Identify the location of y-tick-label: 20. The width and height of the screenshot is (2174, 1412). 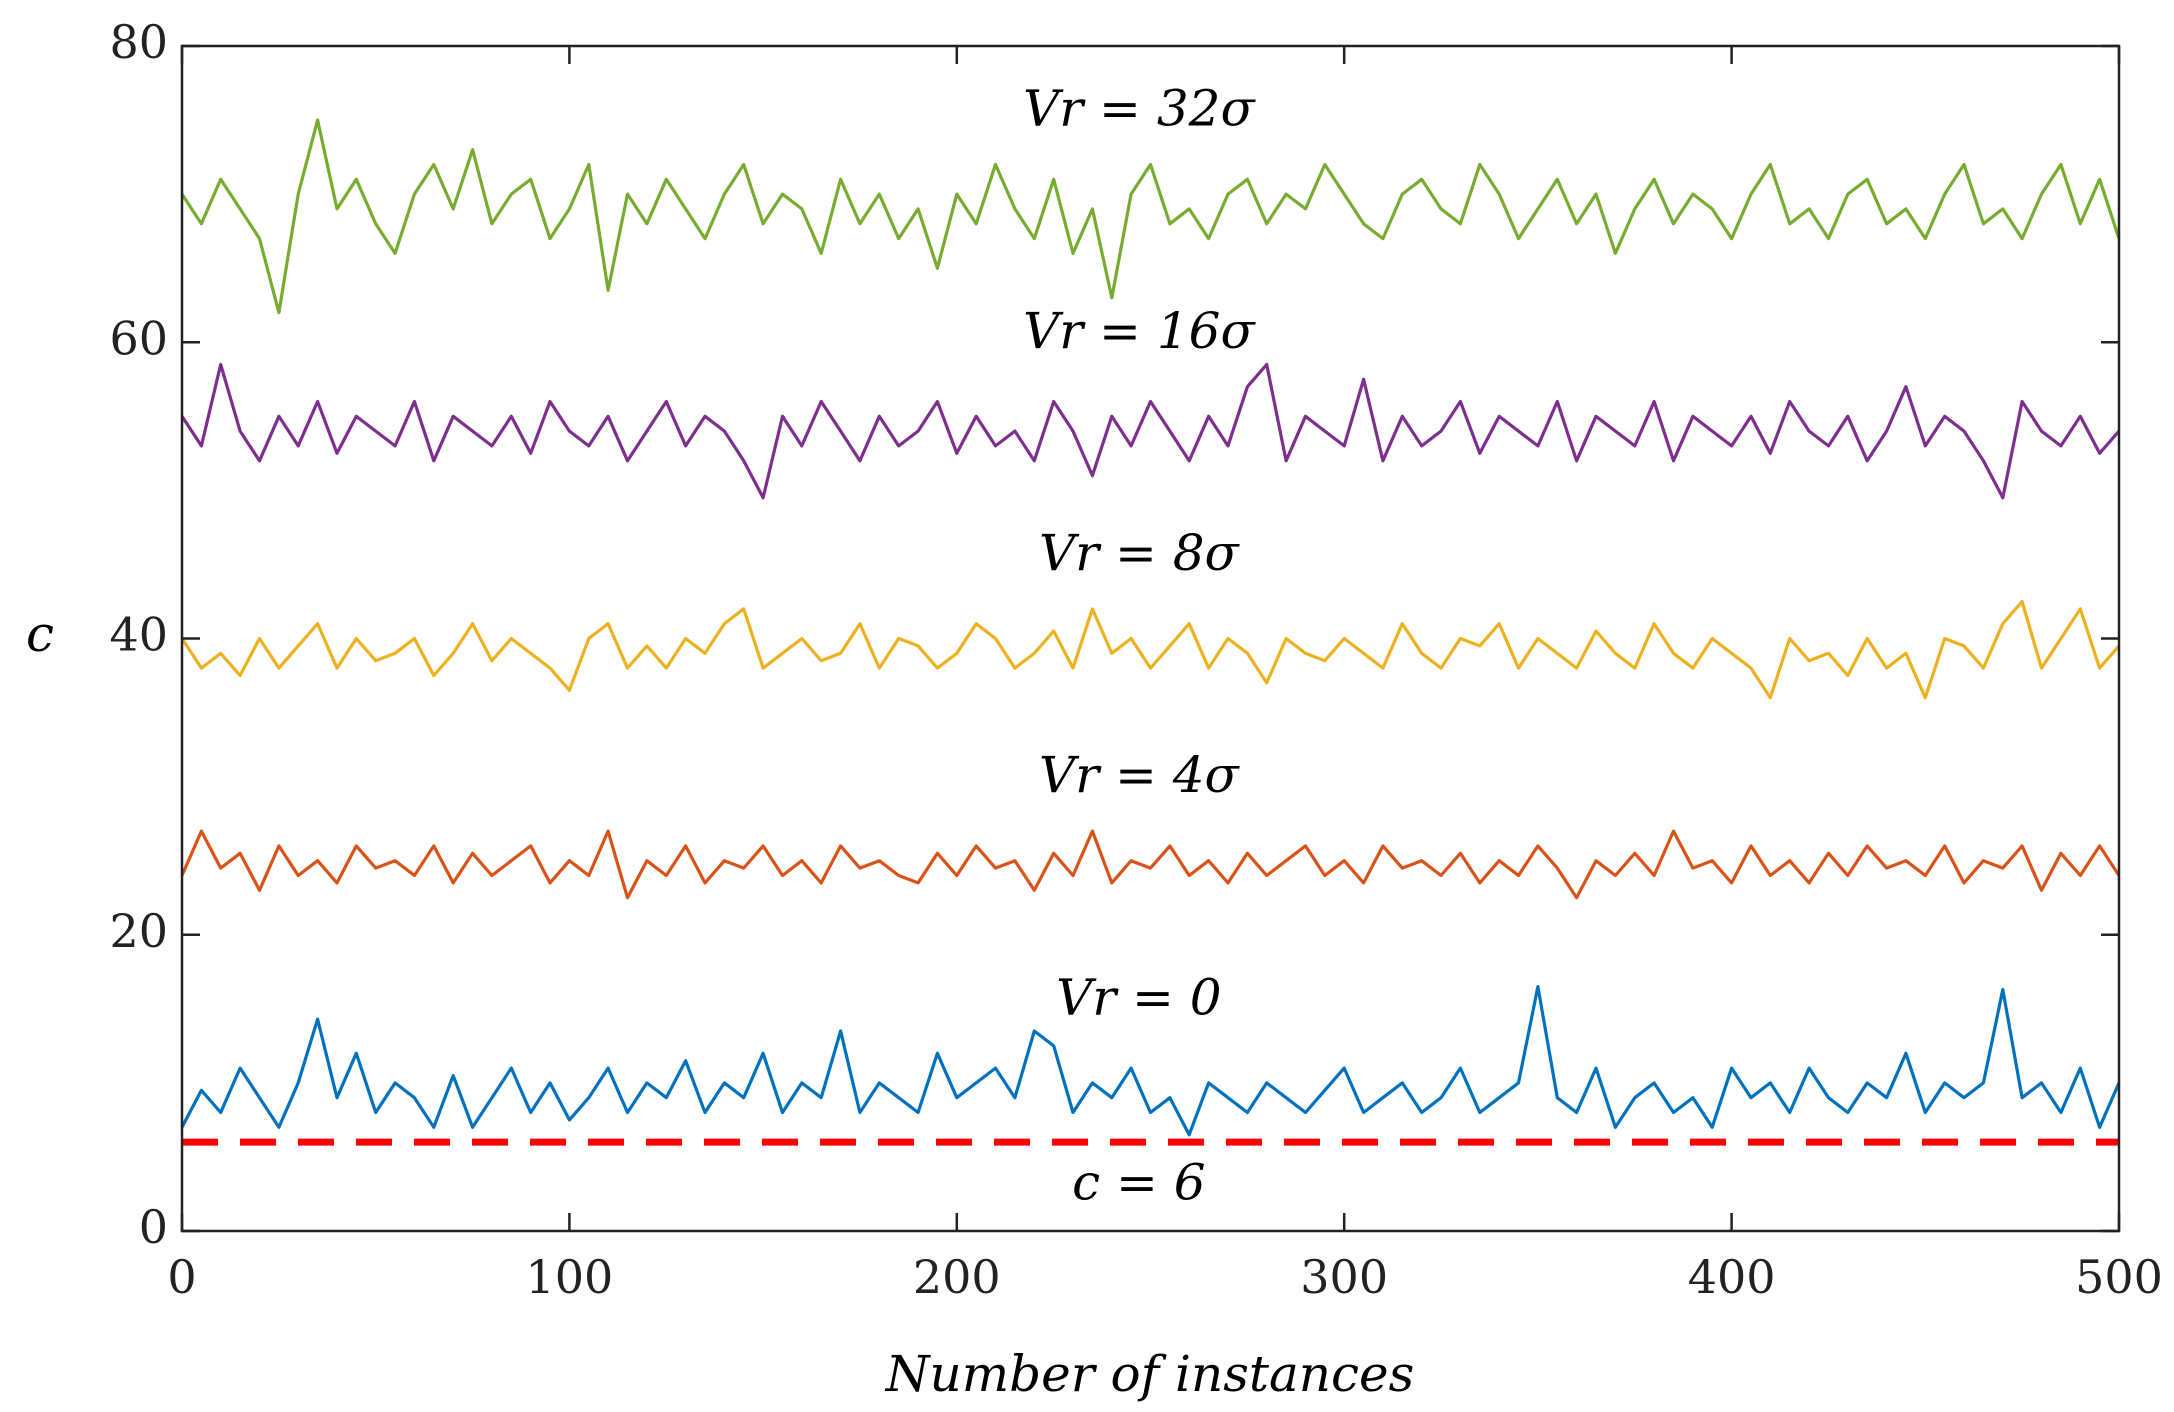
(138, 931).